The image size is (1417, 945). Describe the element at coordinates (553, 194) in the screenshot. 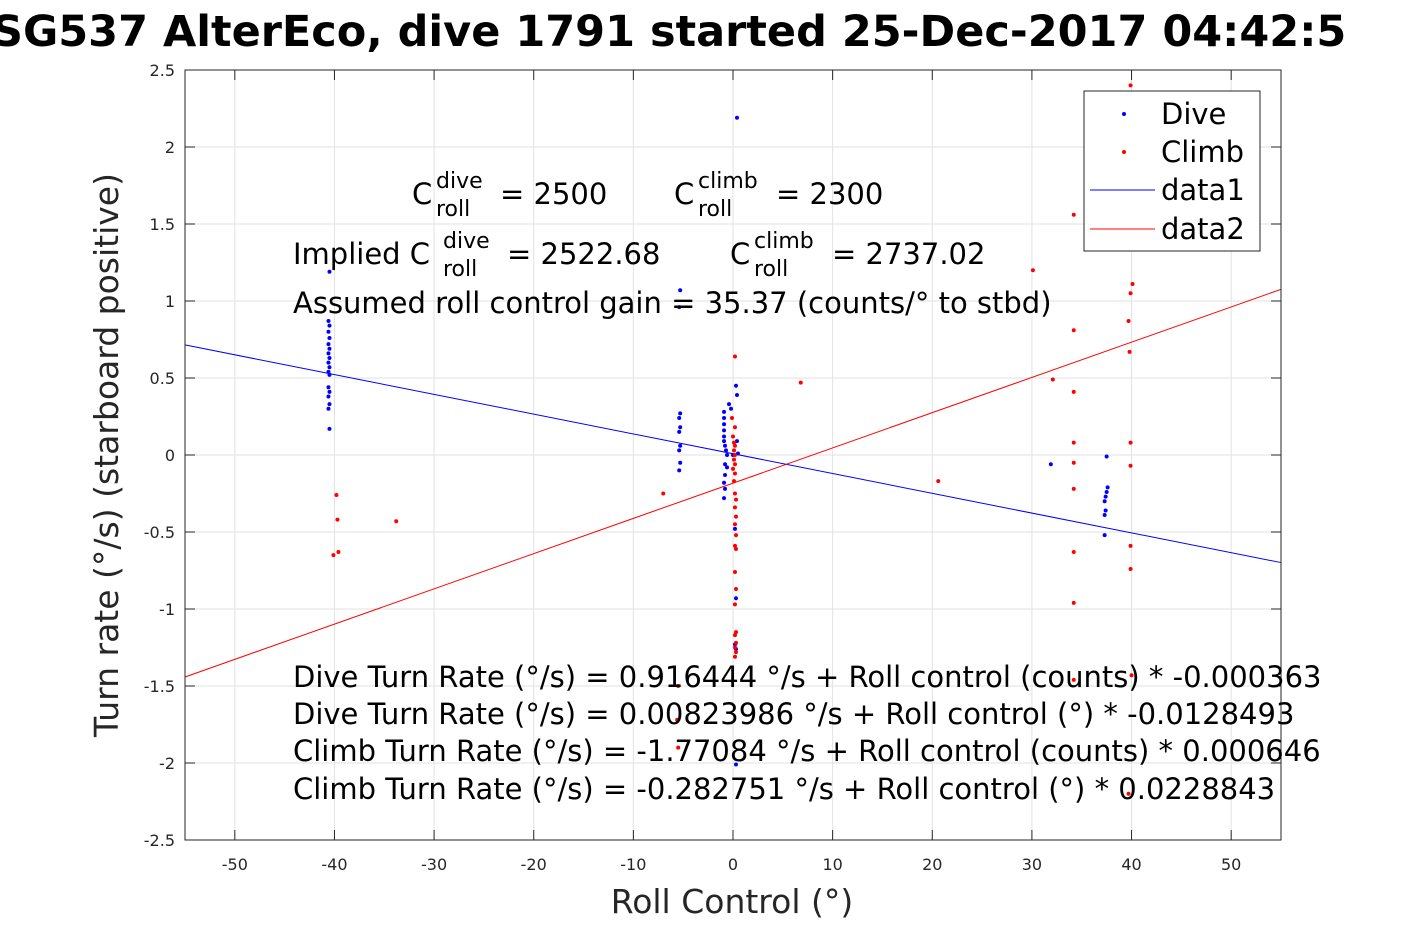

I see `c-dive-value: = 2500` at that location.